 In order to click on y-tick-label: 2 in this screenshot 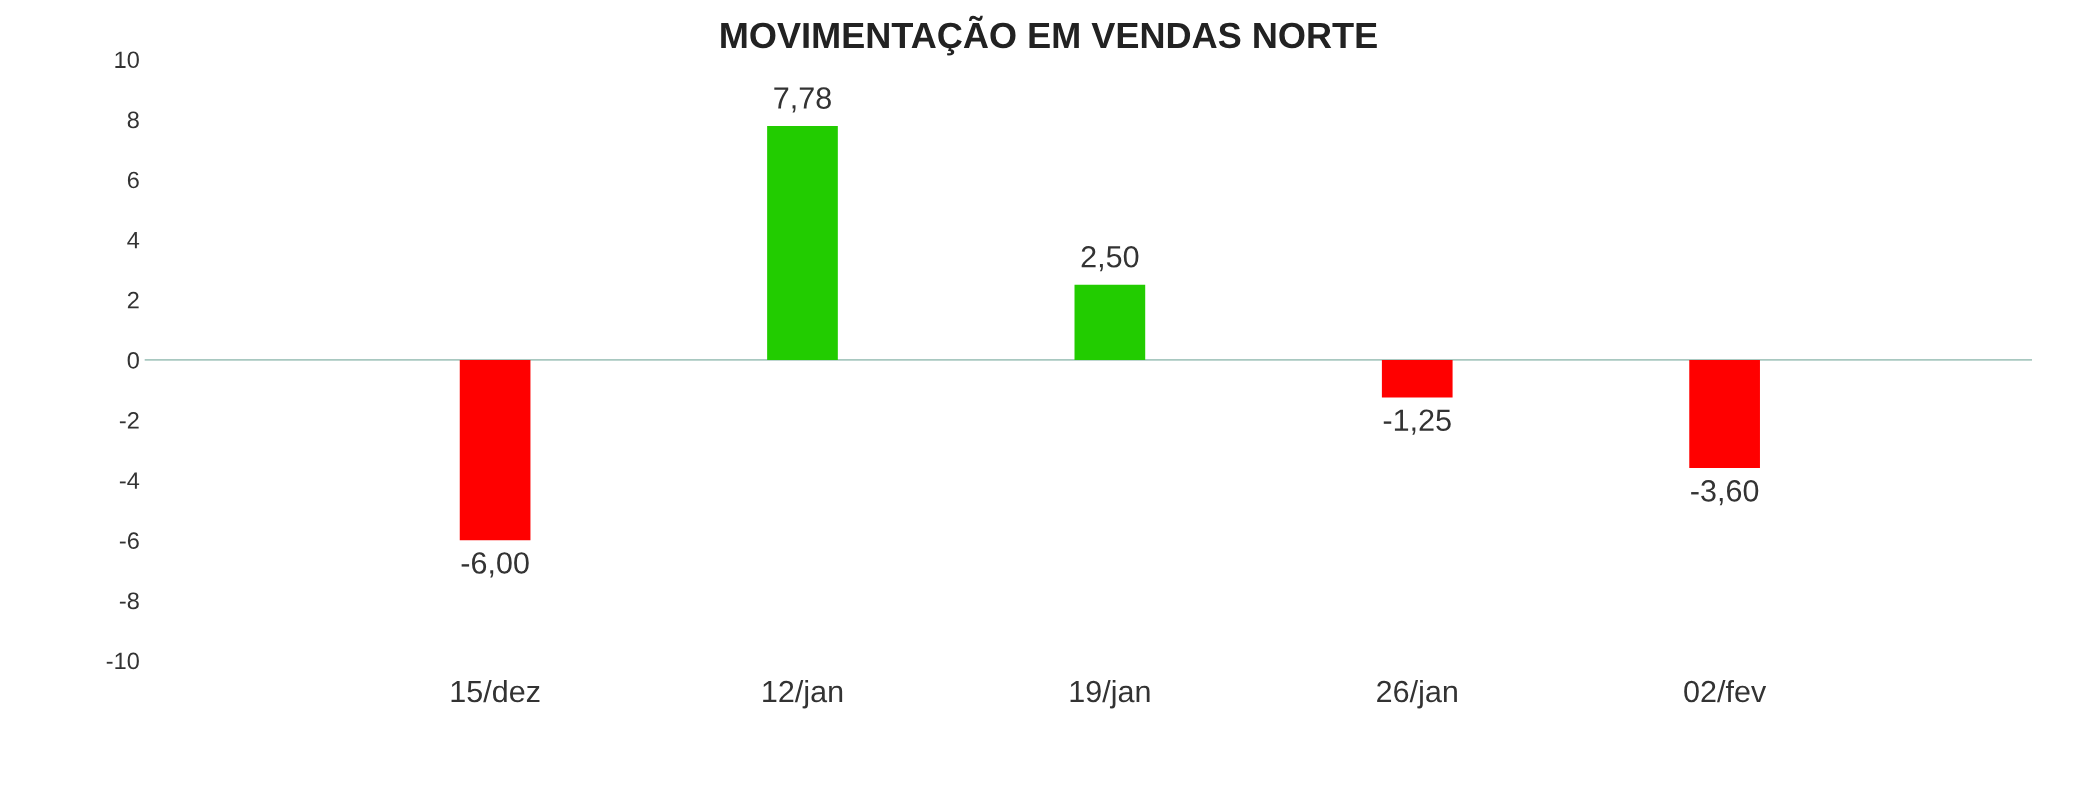, I will do `click(133, 300)`.